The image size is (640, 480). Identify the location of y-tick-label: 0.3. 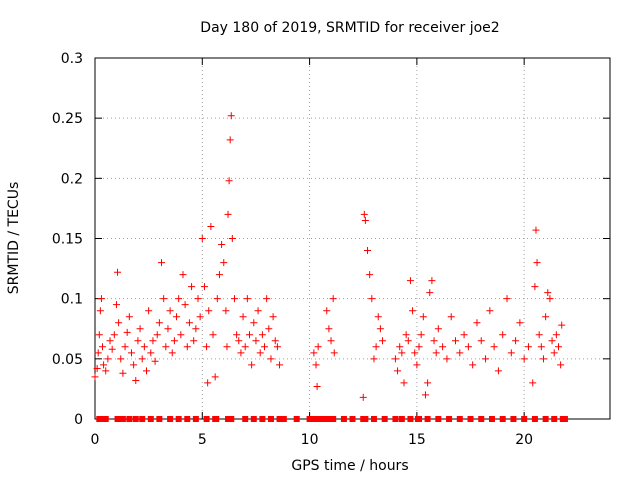
(72, 59).